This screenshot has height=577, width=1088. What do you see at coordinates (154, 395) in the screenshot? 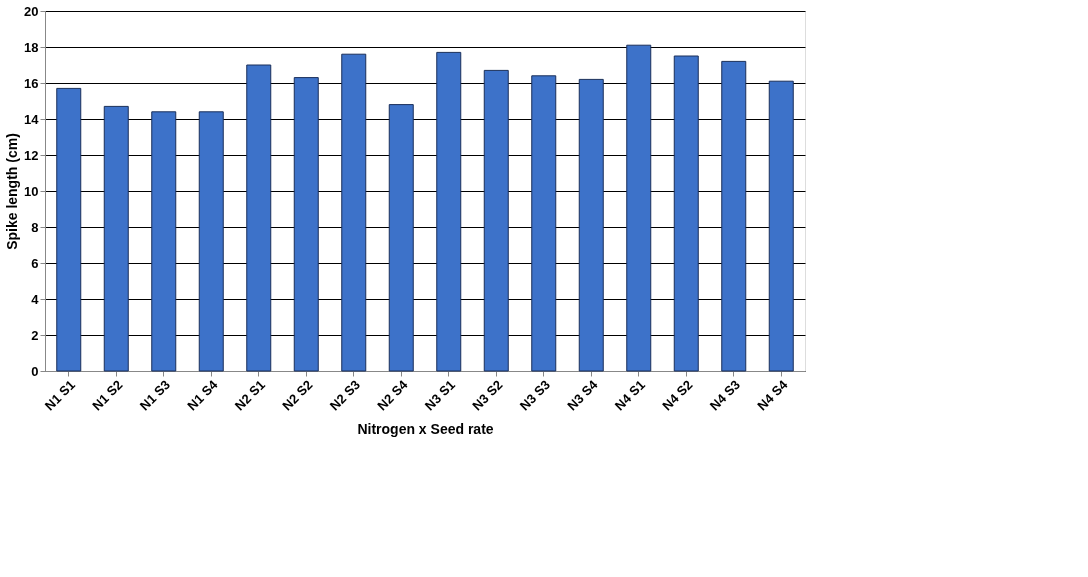
I see `x-tick-label: N1 S3` at bounding box center [154, 395].